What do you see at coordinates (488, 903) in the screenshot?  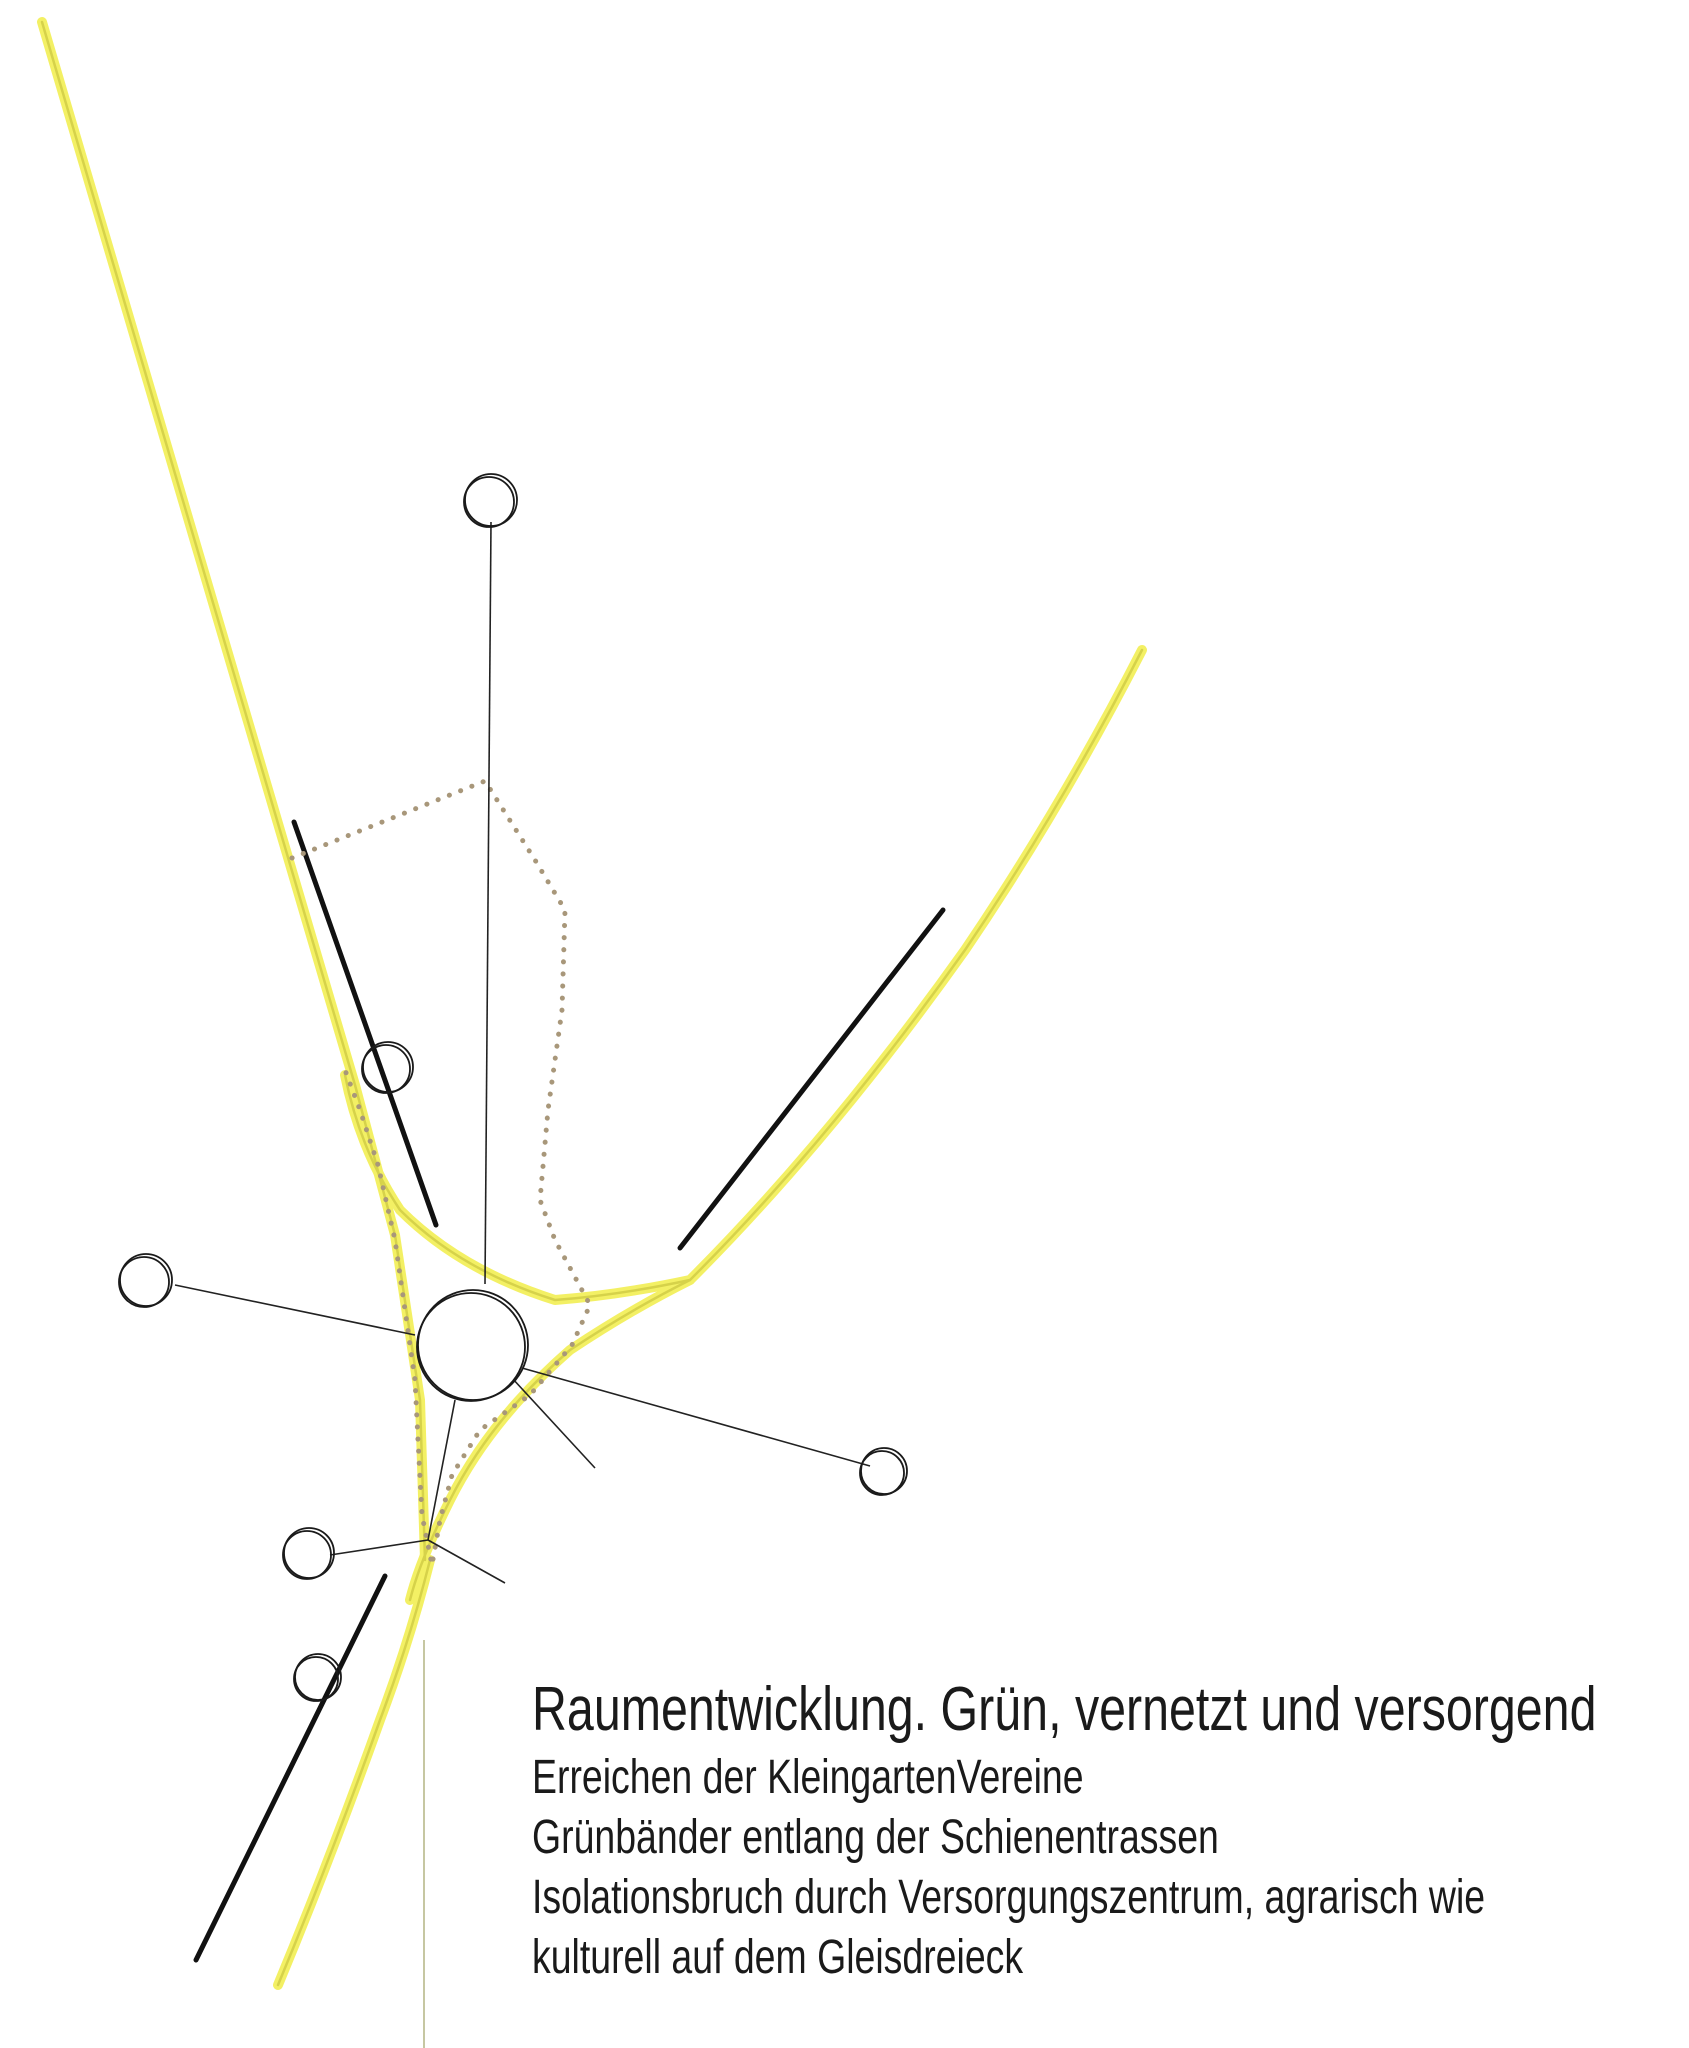 I see `connection-north` at bounding box center [488, 903].